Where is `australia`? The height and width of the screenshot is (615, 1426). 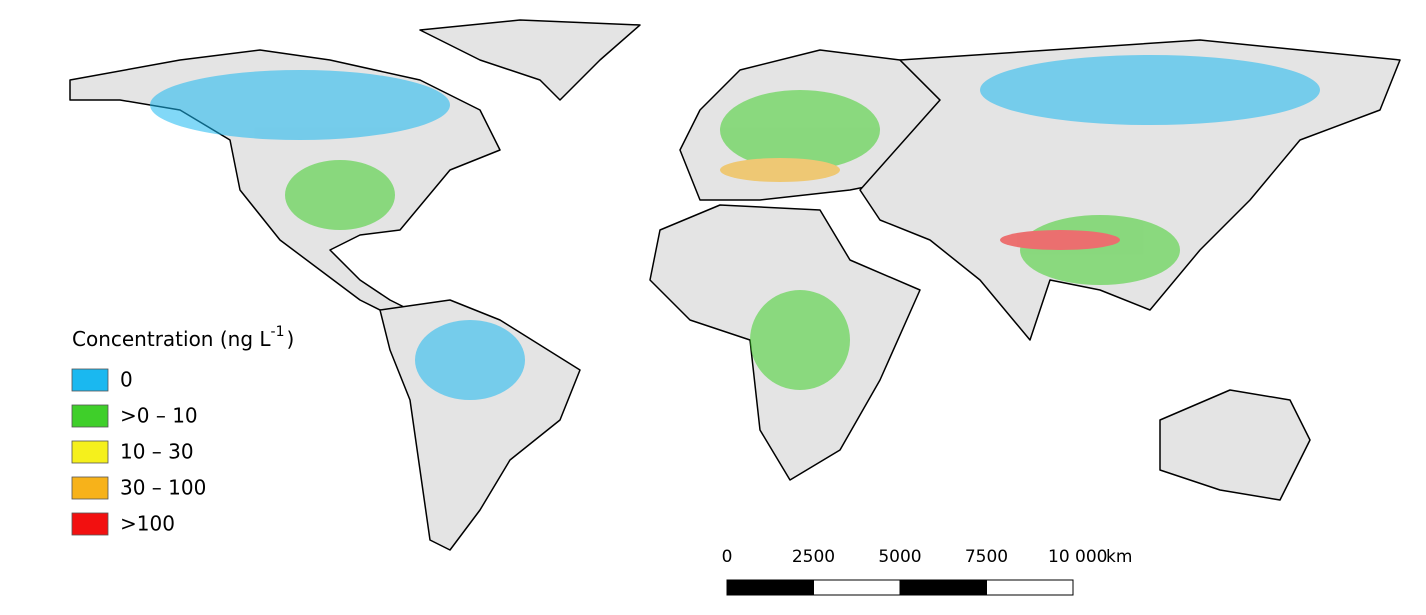 australia is located at coordinates (1235, 445).